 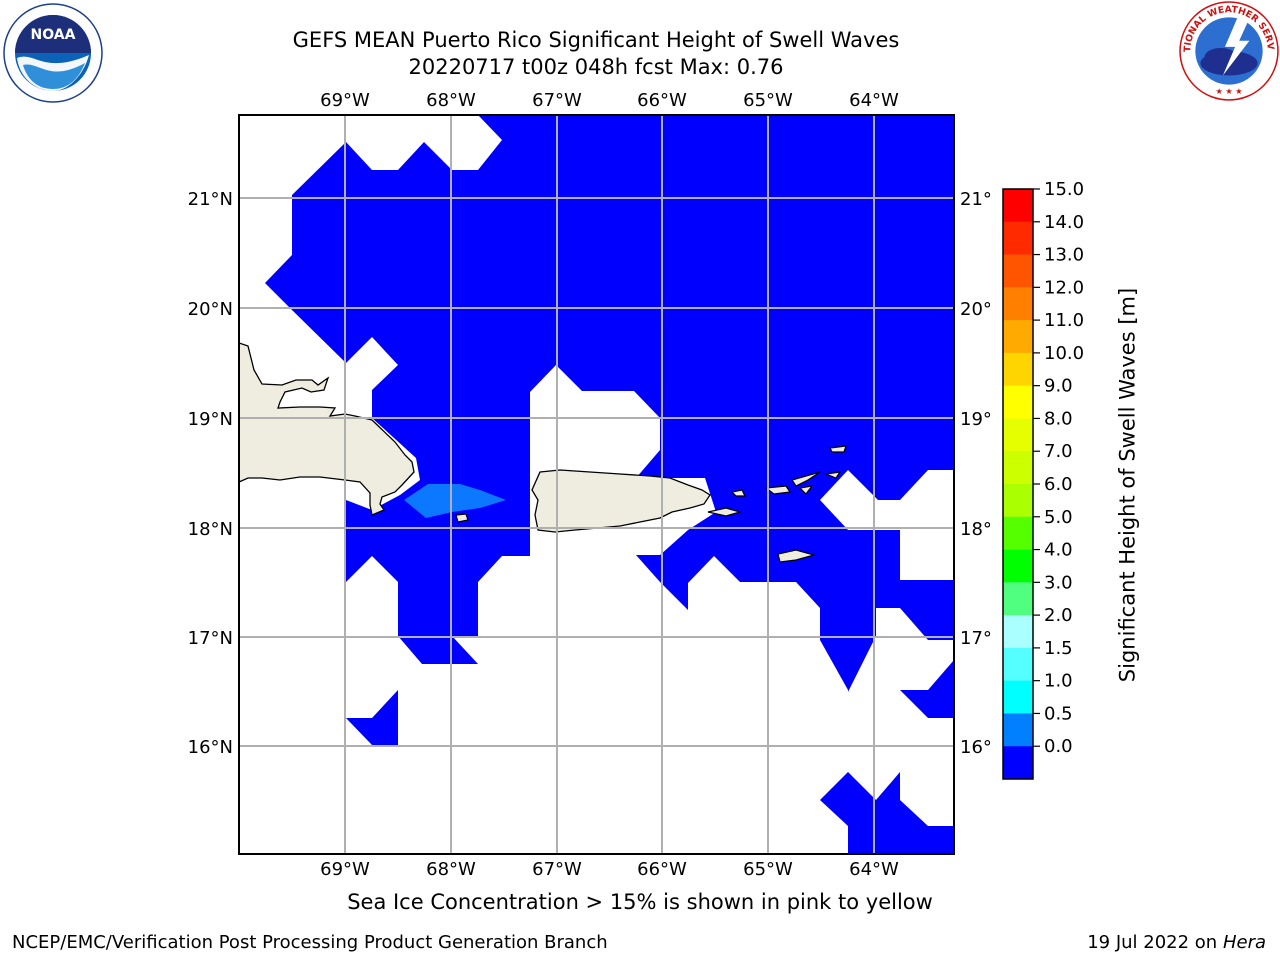 What do you see at coordinates (1058, 713) in the screenshot?
I see `colorbar-tick-label: 0.5` at bounding box center [1058, 713].